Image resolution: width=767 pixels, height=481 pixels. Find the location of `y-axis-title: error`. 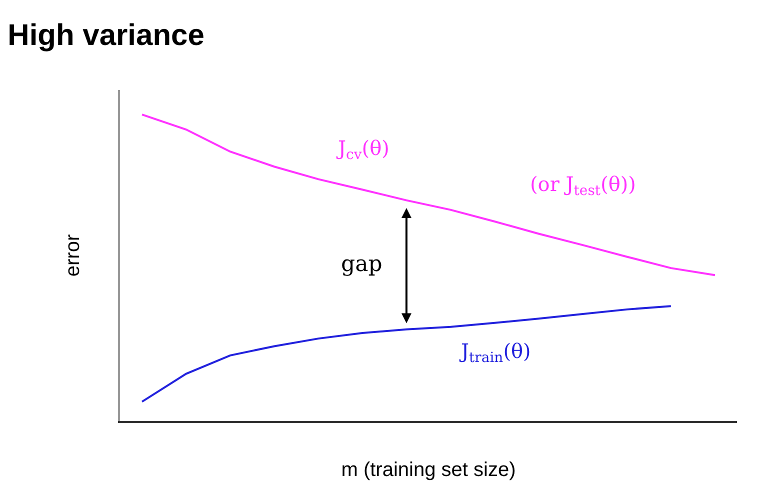

y-axis-title: error is located at coordinates (73, 255).